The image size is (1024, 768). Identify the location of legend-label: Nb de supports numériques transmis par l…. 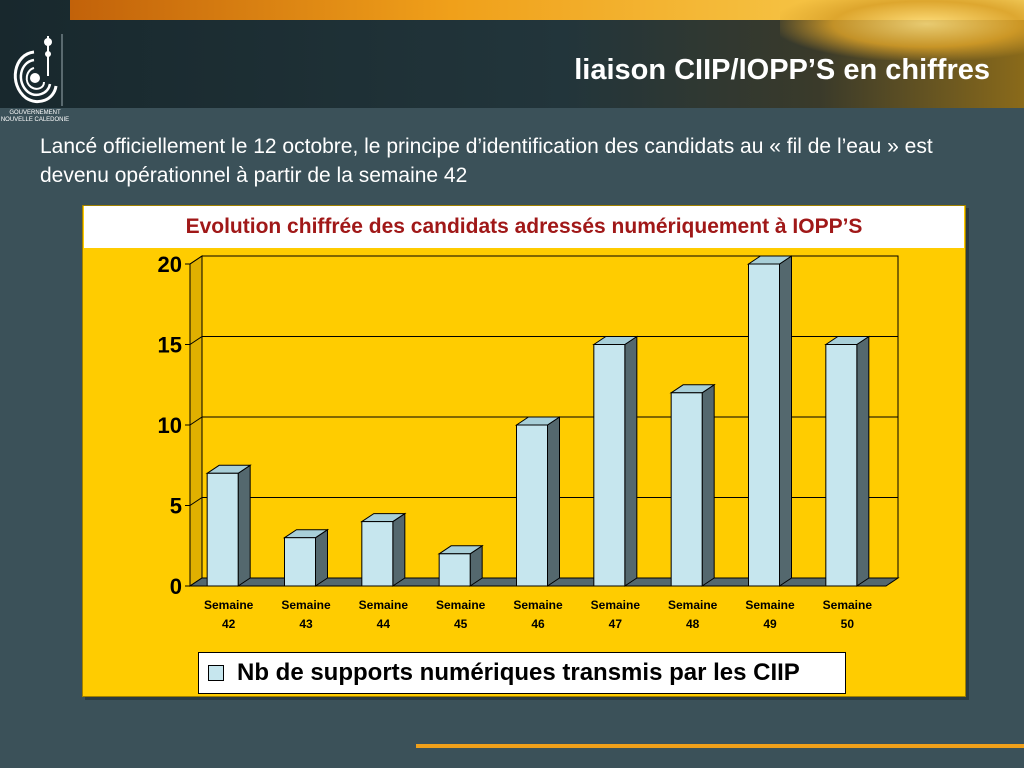
(518, 672).